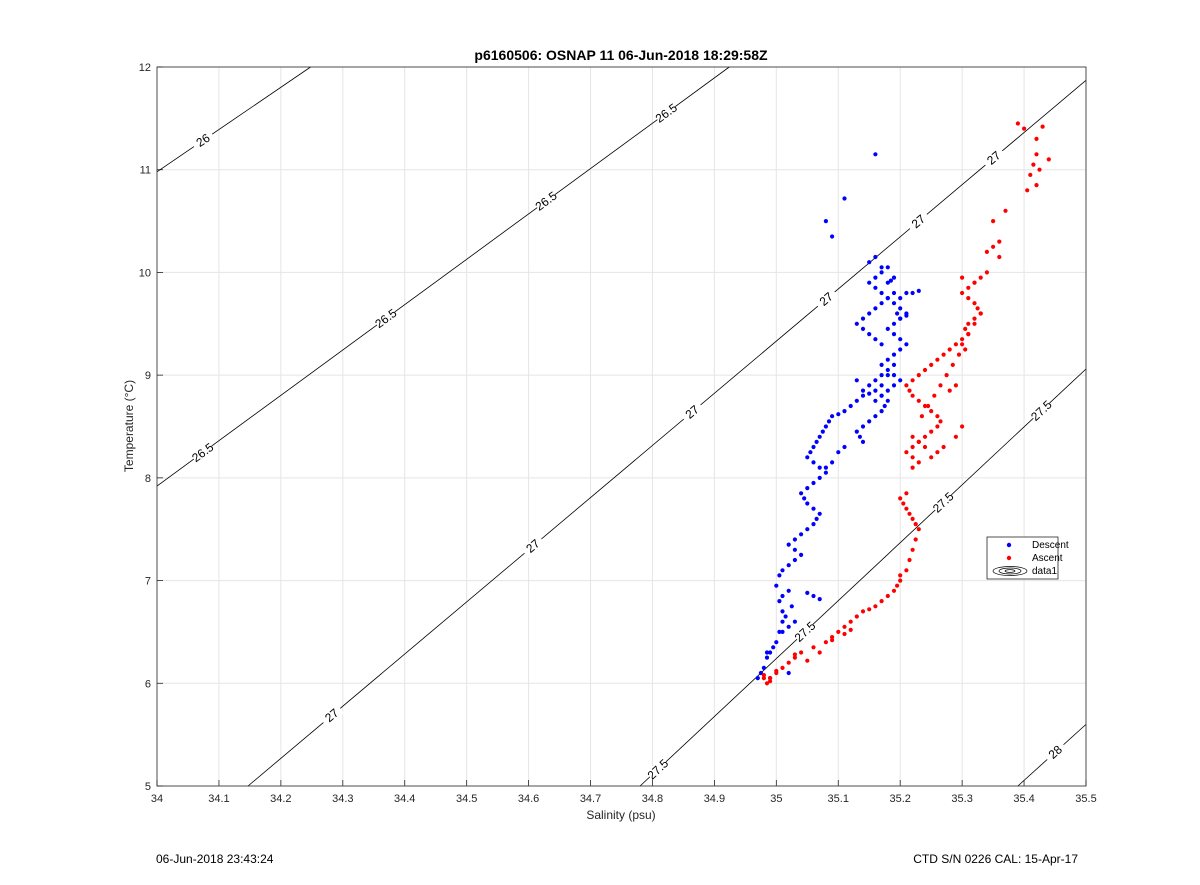  Describe the element at coordinates (1047, 558) in the screenshot. I see `legend-label-ascent: Ascent` at that location.